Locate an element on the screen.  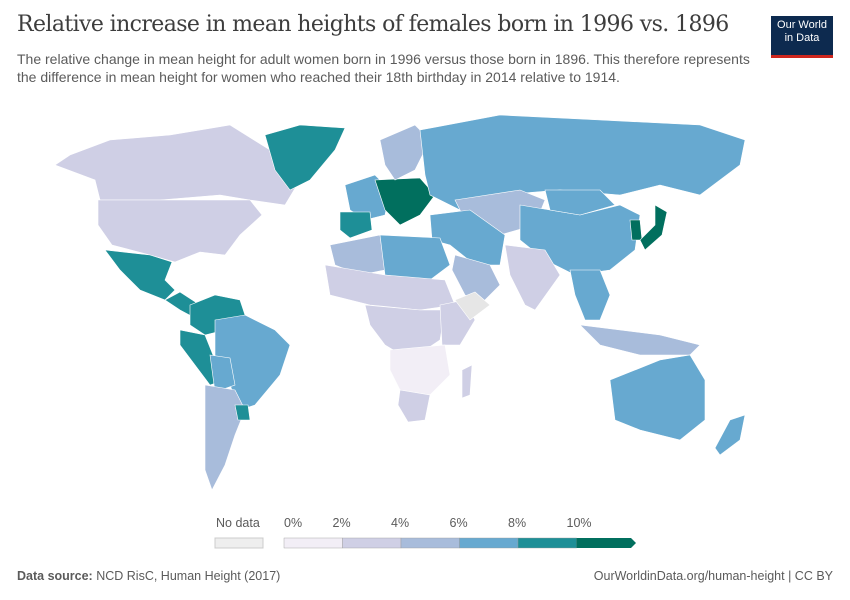
country-korea is located at coordinates (636, 230).